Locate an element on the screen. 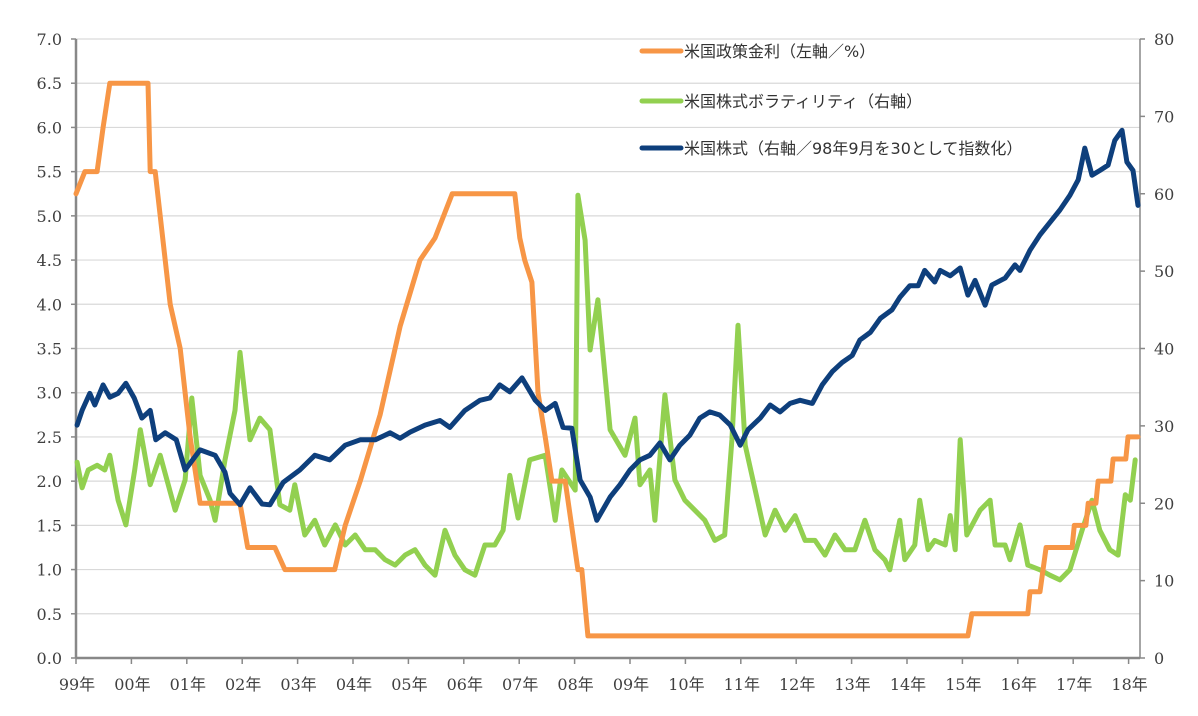  x-axis-tick-label: 09年 is located at coordinates (631, 684).